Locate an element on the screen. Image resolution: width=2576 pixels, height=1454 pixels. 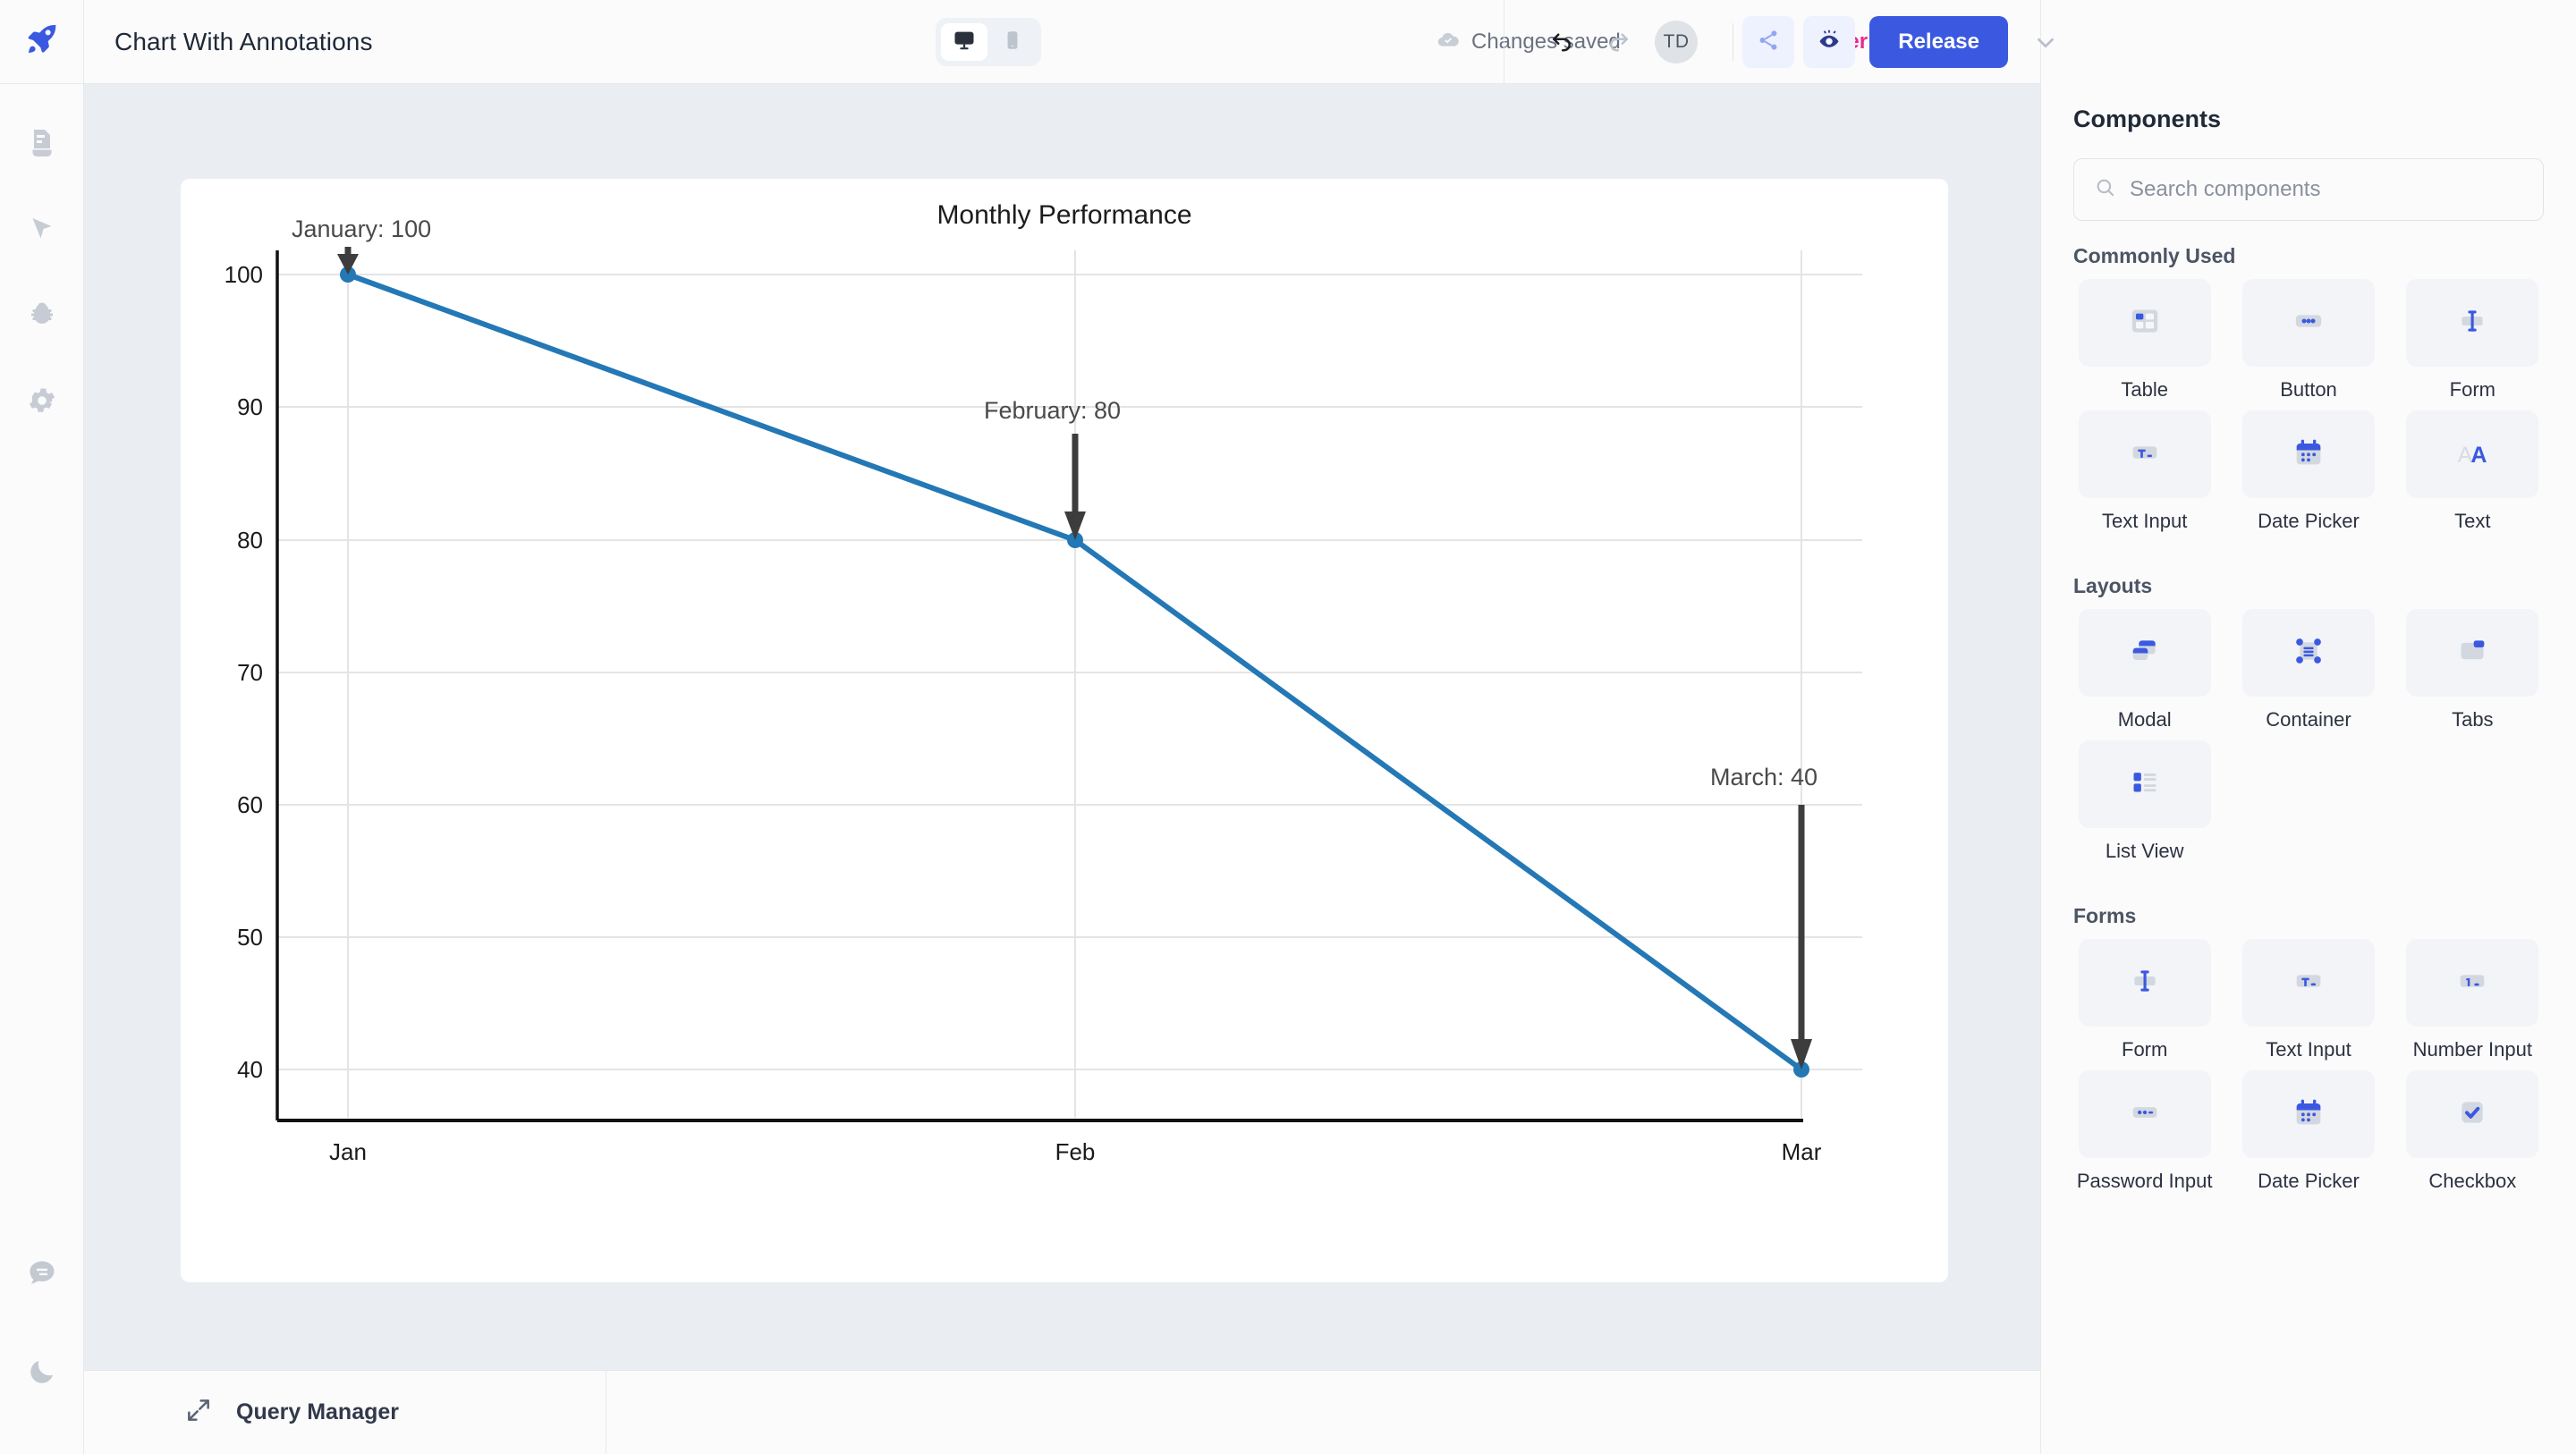
svg-text: 100 is located at coordinates (244, 274).